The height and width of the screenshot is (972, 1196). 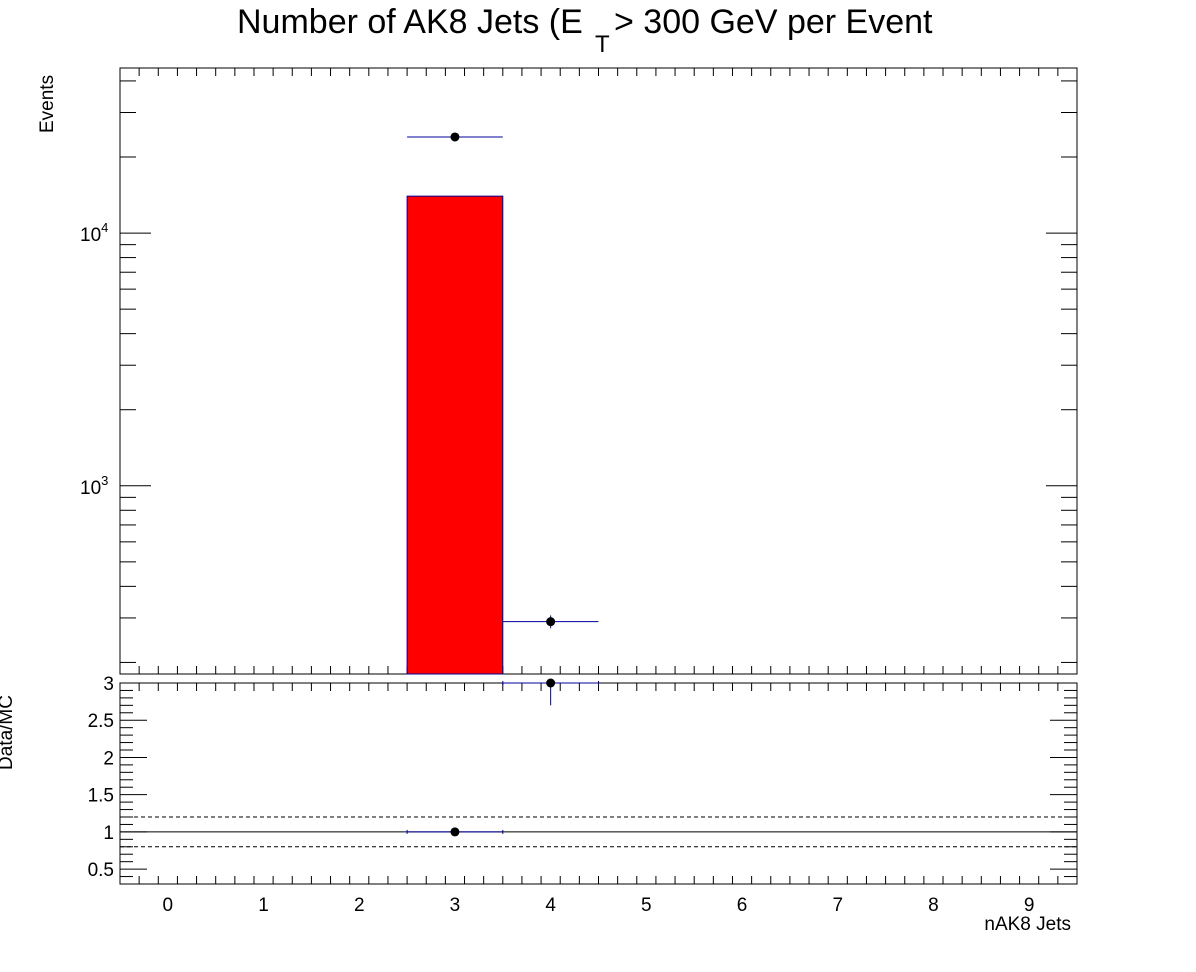 What do you see at coordinates (168, 905) in the screenshot?
I see `x-tick-label: 0` at bounding box center [168, 905].